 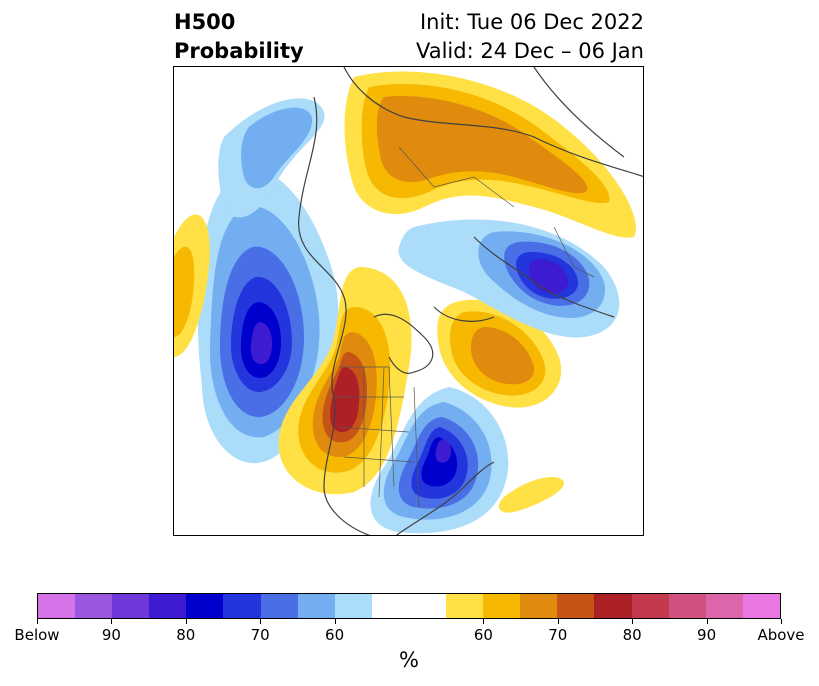 I want to click on title-line-2: Probability, so click(x=239, y=51).